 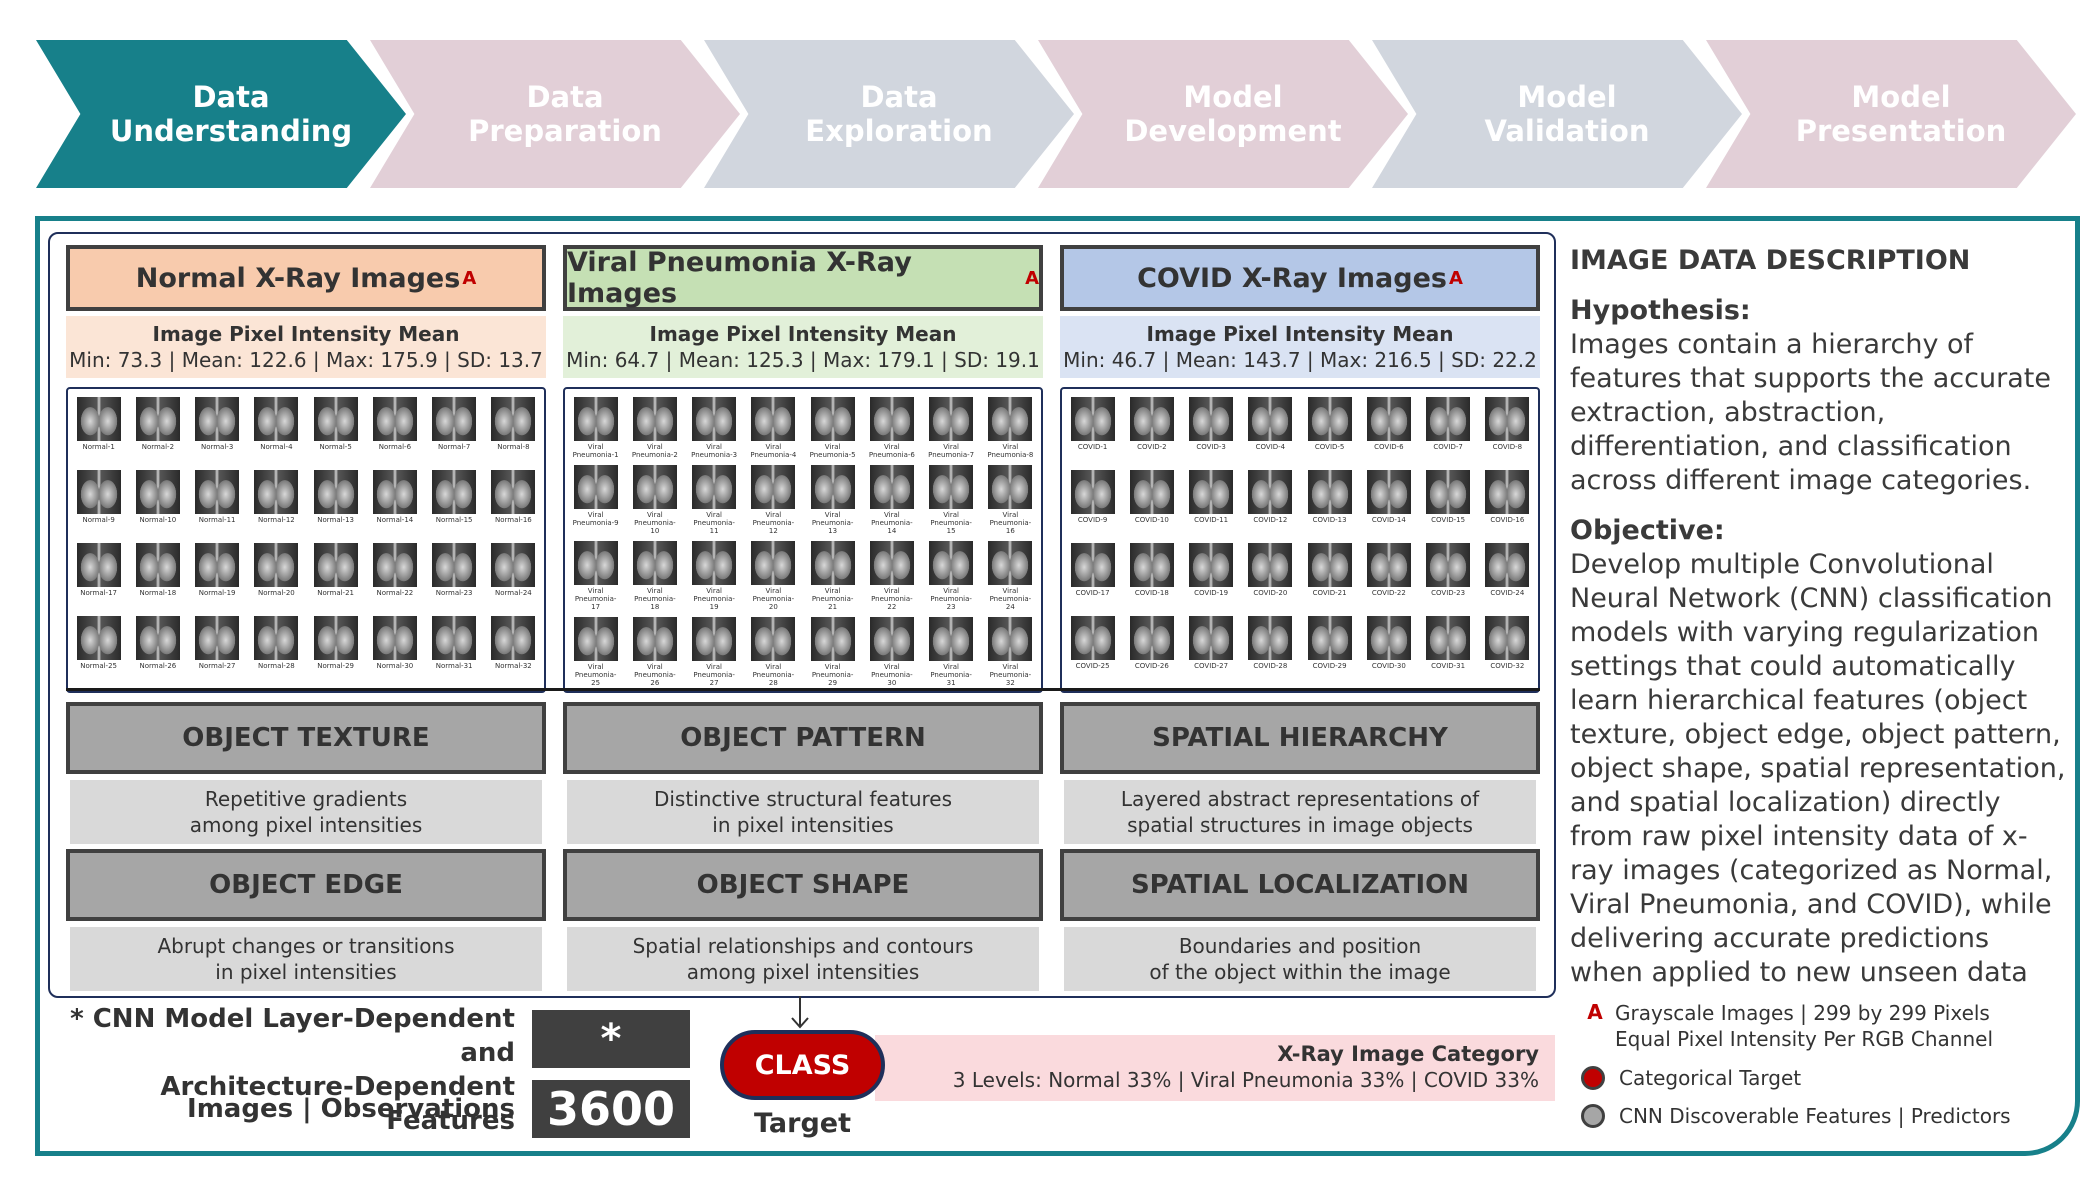 What do you see at coordinates (1448, 649) in the screenshot?
I see `xray-thumbnail: COVID-31` at bounding box center [1448, 649].